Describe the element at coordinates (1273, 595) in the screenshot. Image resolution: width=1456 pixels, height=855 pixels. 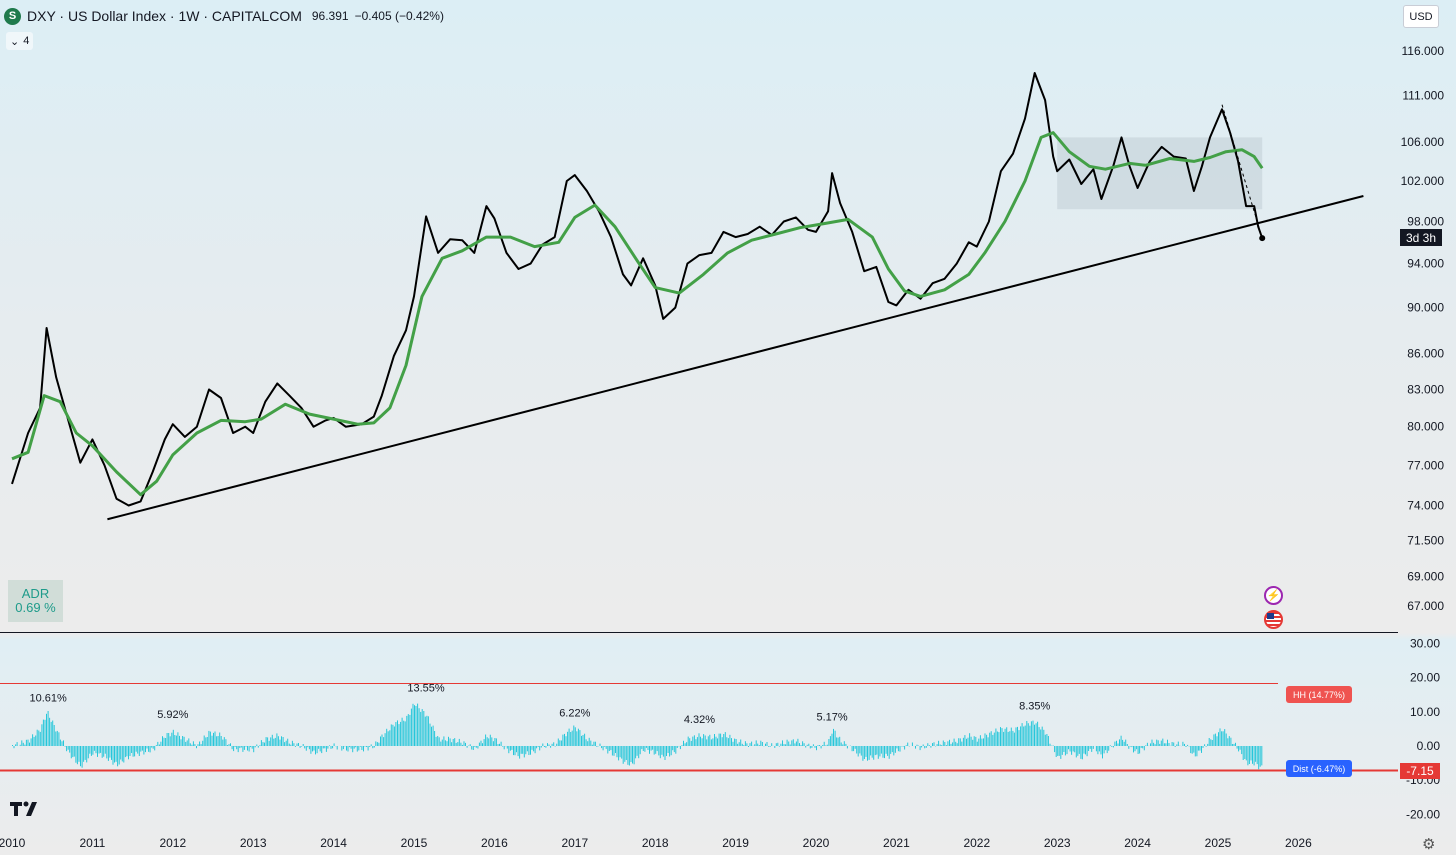
I see `lightning-icon: ⚡` at that location.